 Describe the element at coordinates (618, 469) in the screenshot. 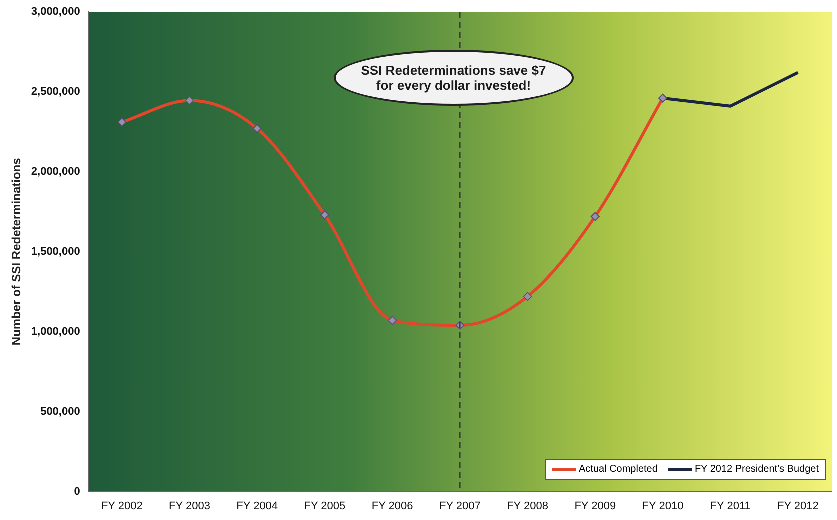

I see `legend-label: Actual Completed` at that location.